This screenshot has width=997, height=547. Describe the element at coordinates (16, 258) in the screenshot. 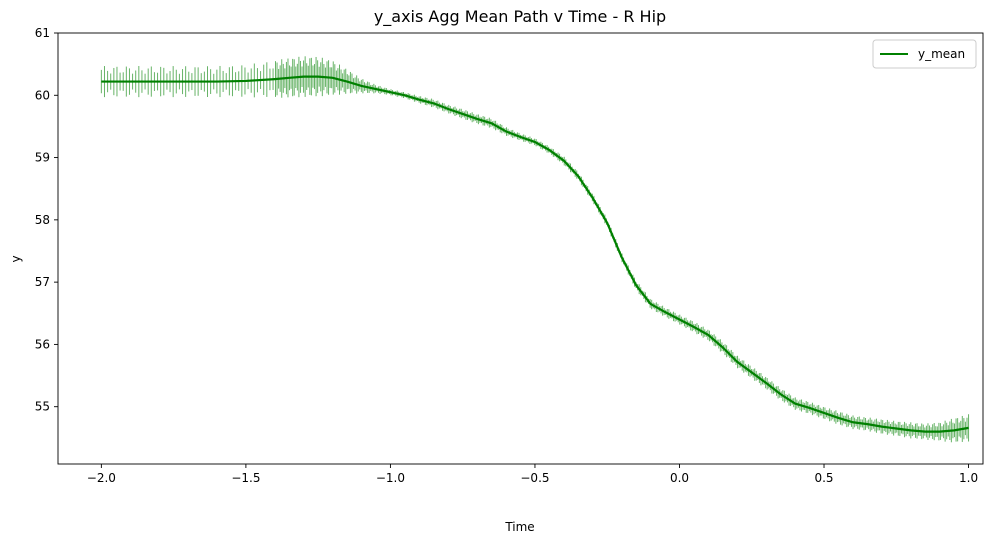

I see `y-axis-label: y` at that location.